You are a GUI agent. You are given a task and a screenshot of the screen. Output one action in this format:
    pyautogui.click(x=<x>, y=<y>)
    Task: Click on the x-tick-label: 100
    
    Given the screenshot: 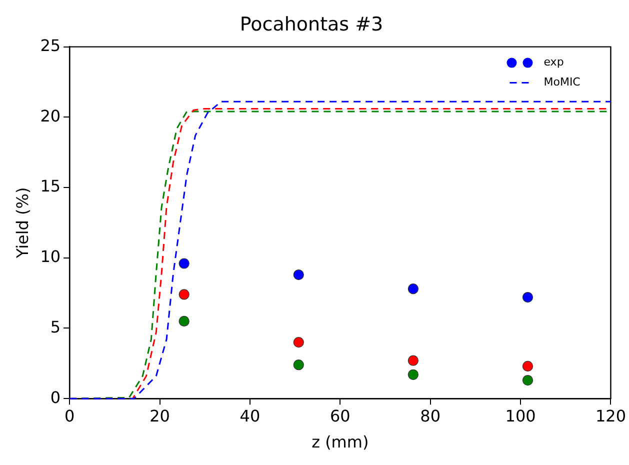 What is the action you would take?
    pyautogui.click(x=520, y=416)
    